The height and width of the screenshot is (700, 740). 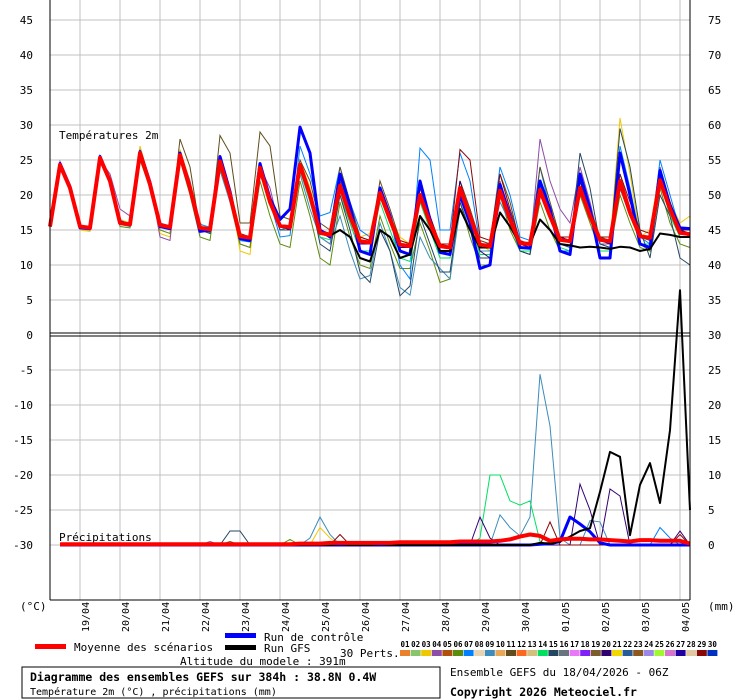 What do you see at coordinates (109, 135) in the screenshot?
I see `temperature-panel-label: Températures 2m` at bounding box center [109, 135].